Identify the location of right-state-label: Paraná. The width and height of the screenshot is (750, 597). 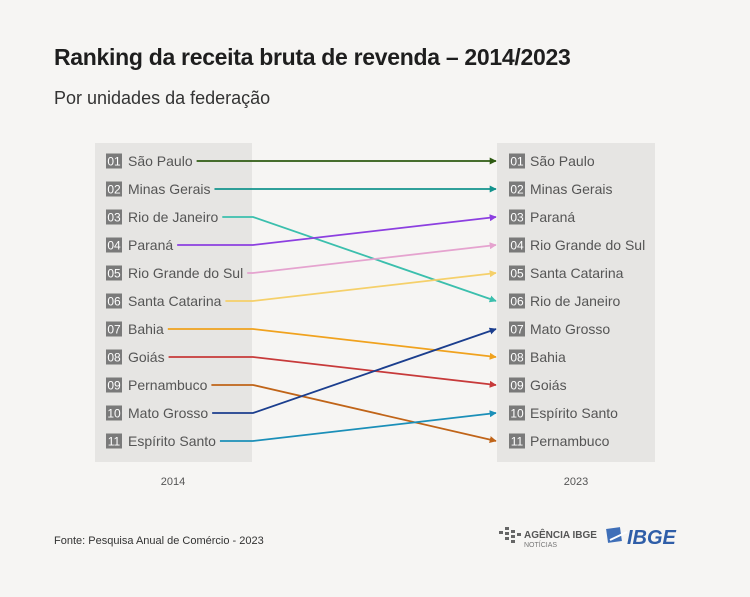
(552, 217).